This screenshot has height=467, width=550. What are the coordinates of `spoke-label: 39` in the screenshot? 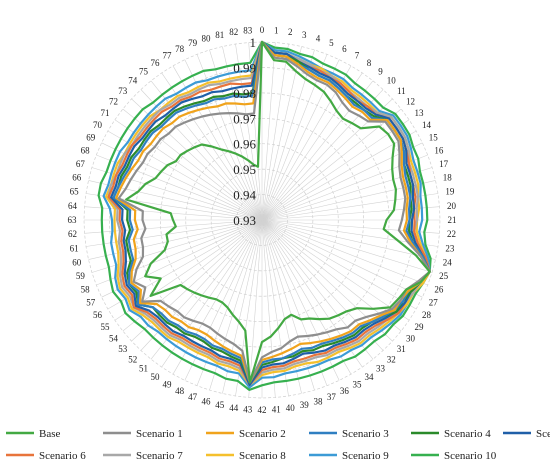 It's located at (305, 405).